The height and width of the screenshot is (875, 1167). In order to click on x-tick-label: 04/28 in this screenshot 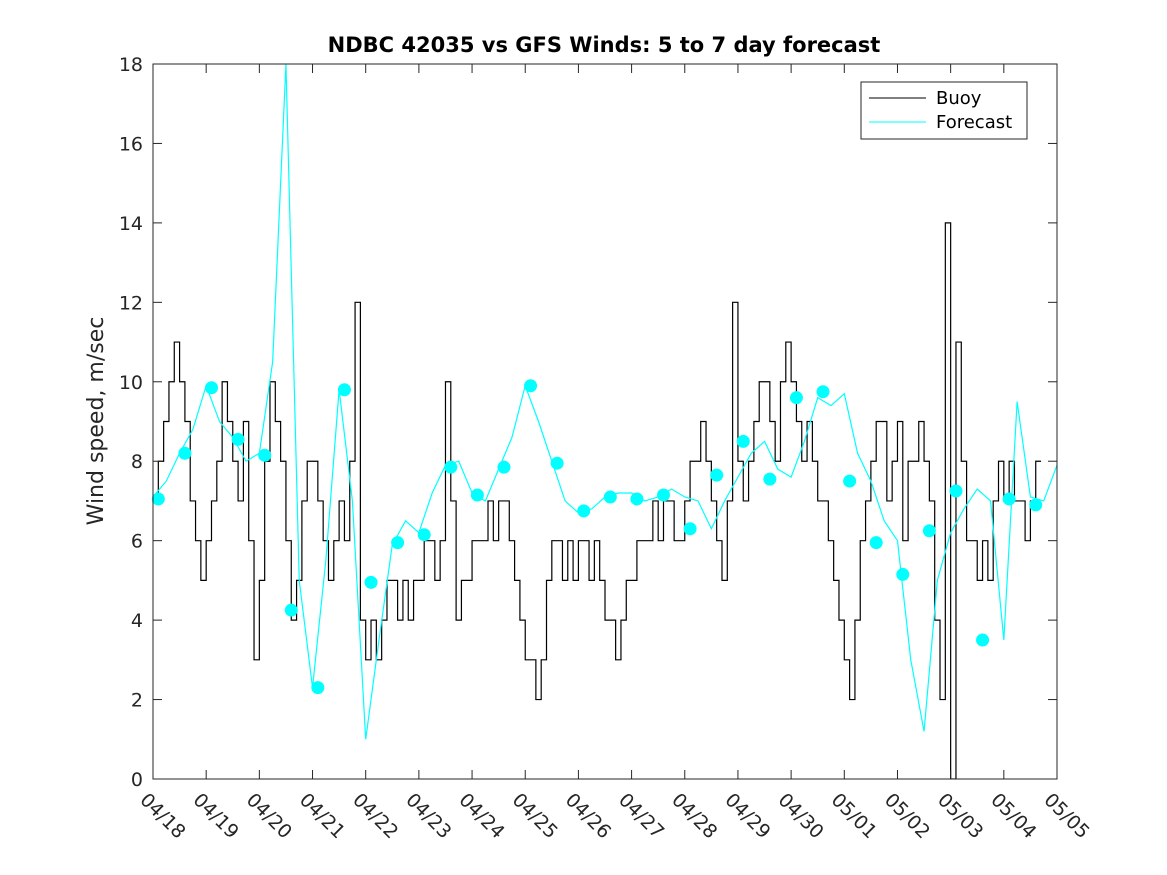, I will do `click(694, 816)`.